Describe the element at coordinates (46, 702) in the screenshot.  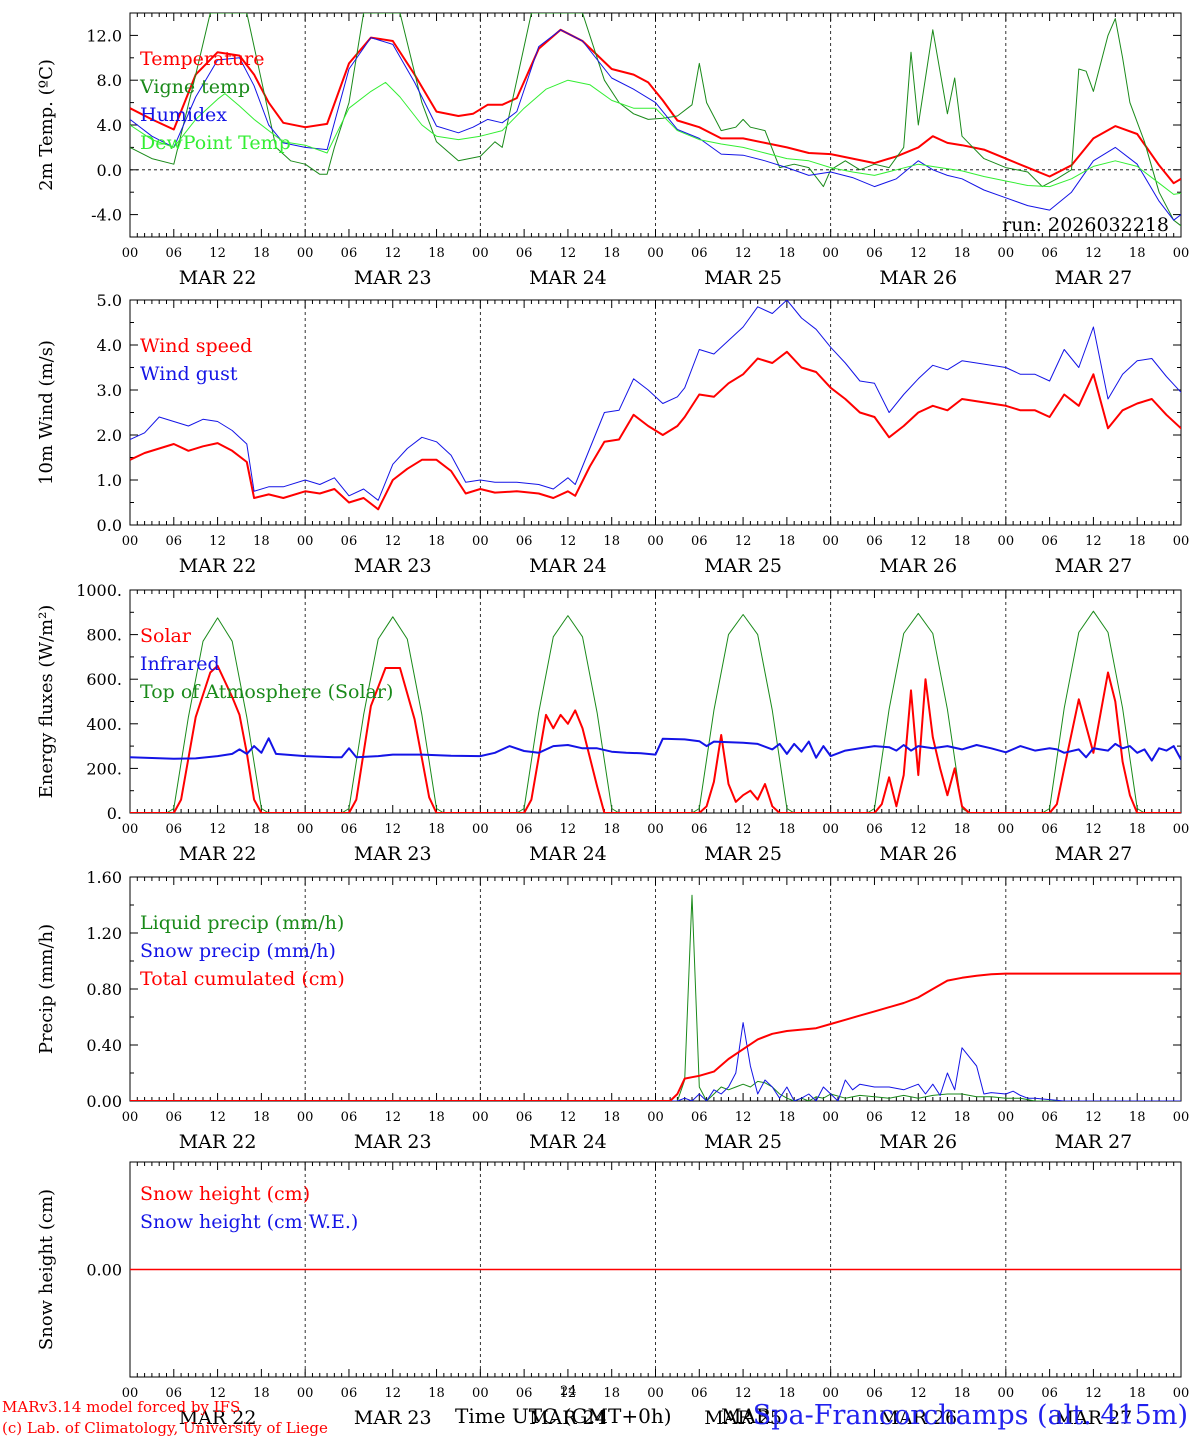
I see `y-axis-title: Energy fluxes (W/m²)` at that location.